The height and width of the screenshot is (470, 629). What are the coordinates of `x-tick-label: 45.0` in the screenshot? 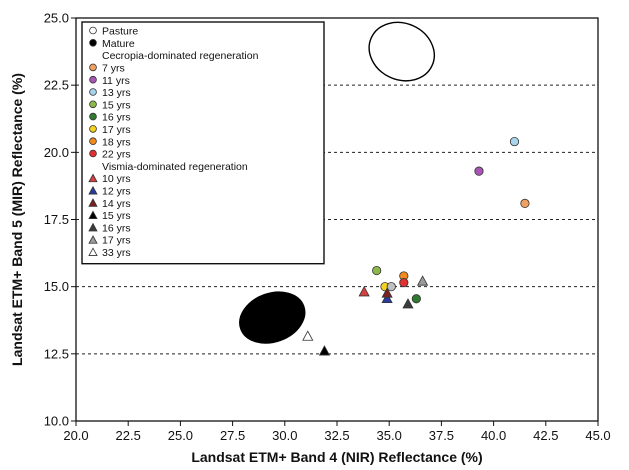 It's located at (597, 435).